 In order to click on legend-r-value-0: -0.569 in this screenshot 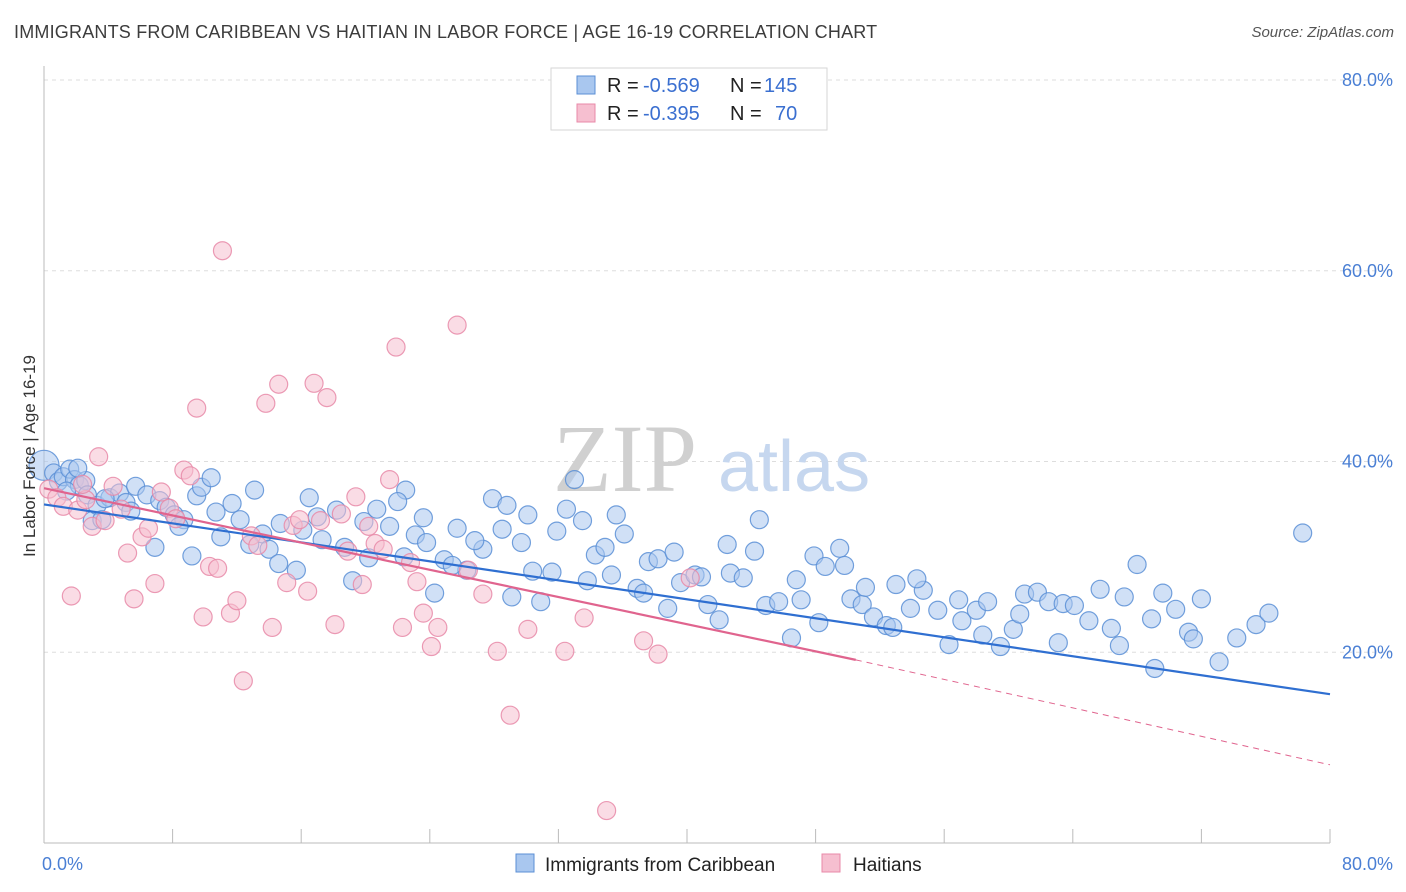, I will do `click(671, 86)`.